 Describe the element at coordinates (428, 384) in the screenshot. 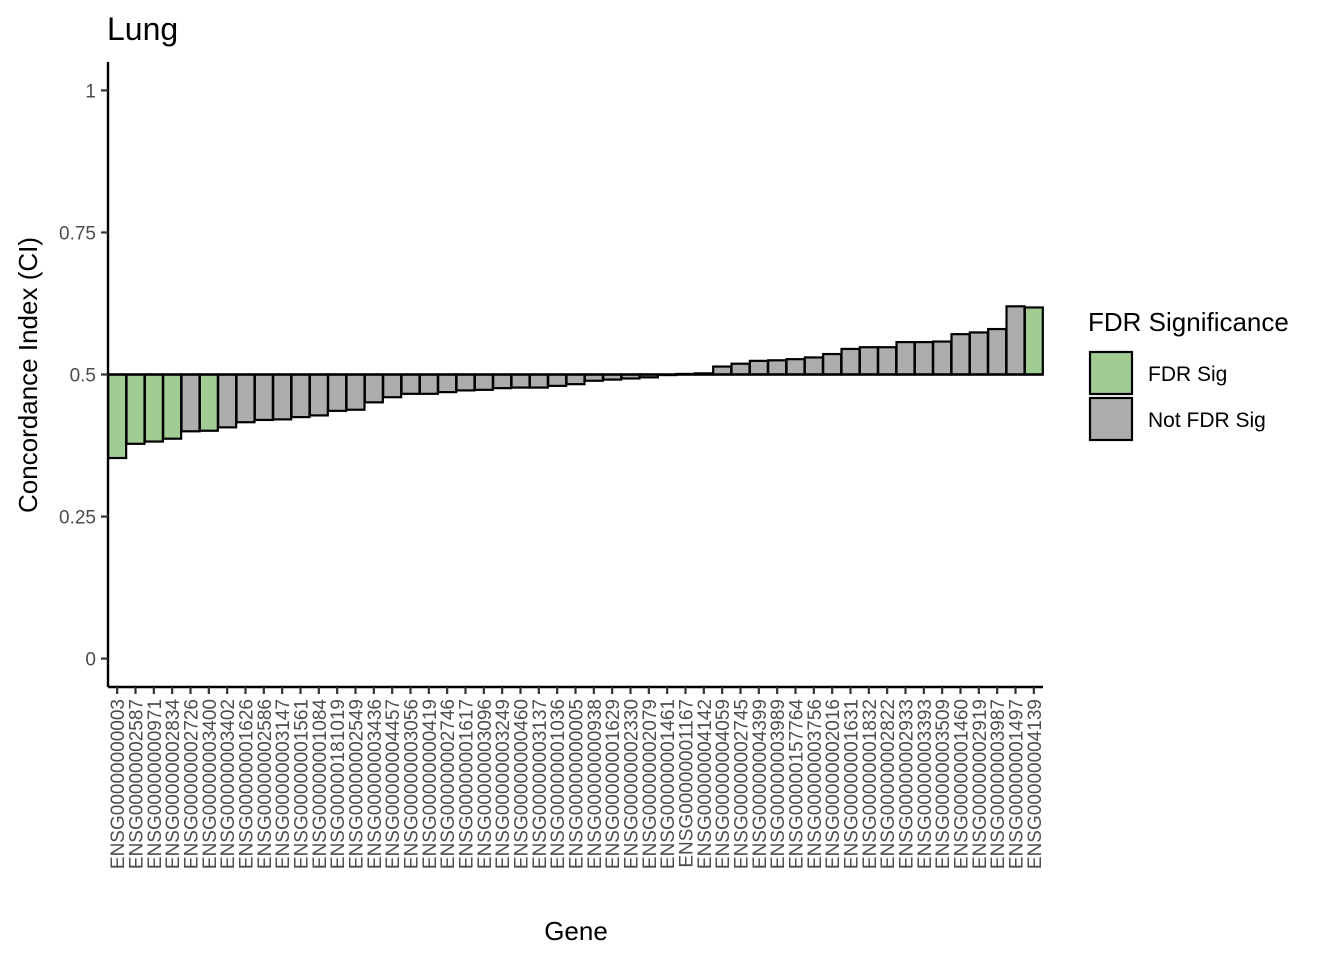

I see `bar-ENSG00000000419` at that location.